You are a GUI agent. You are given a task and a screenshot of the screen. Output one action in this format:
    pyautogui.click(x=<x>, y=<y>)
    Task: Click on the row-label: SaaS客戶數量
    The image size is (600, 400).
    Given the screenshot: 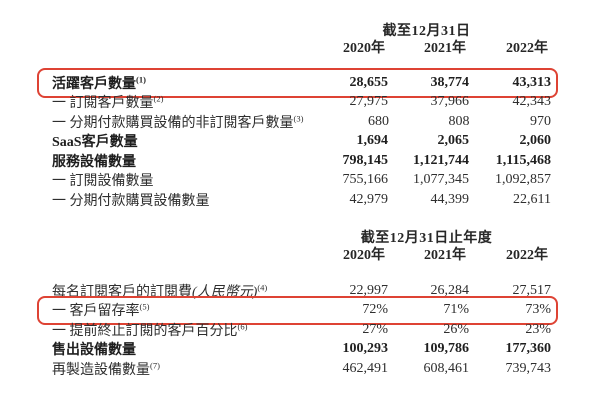 What is the action you would take?
    pyautogui.click(x=95, y=143)
    